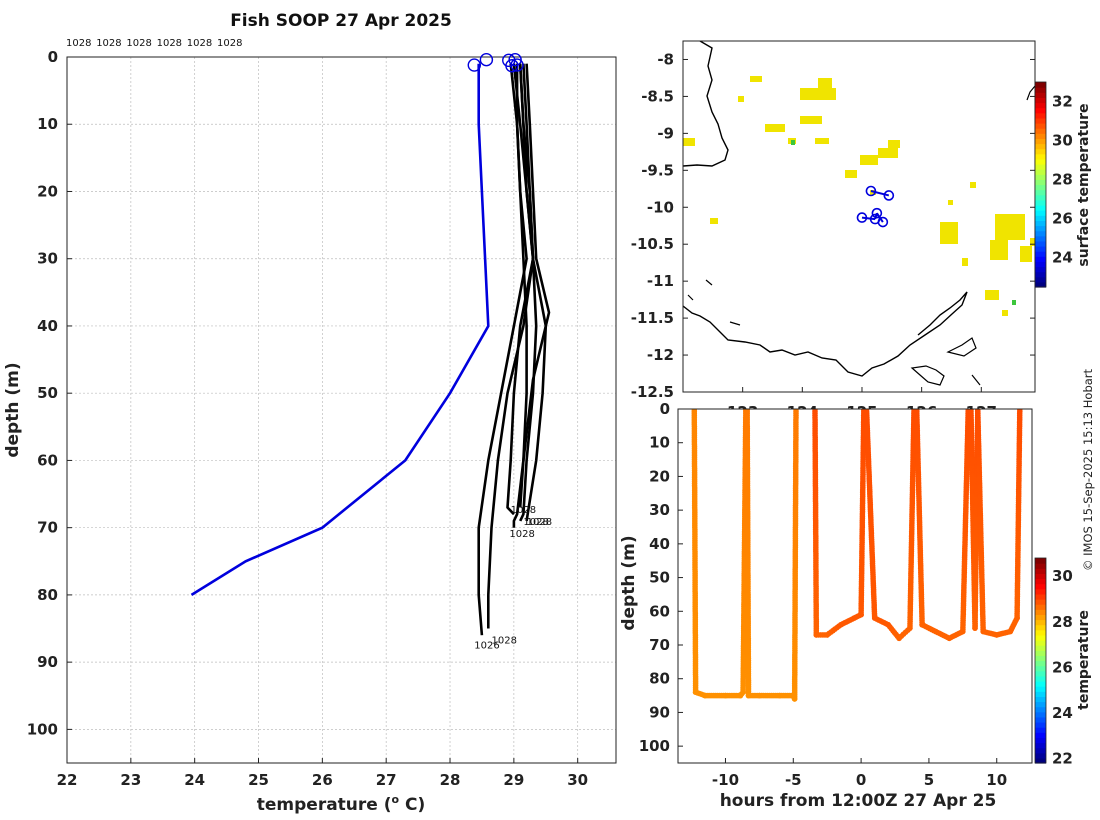 This screenshot has width=1100, height=820. I want to click on section-x-axis-label: hours from 12:00Z 27 Apr 25, so click(858, 801).